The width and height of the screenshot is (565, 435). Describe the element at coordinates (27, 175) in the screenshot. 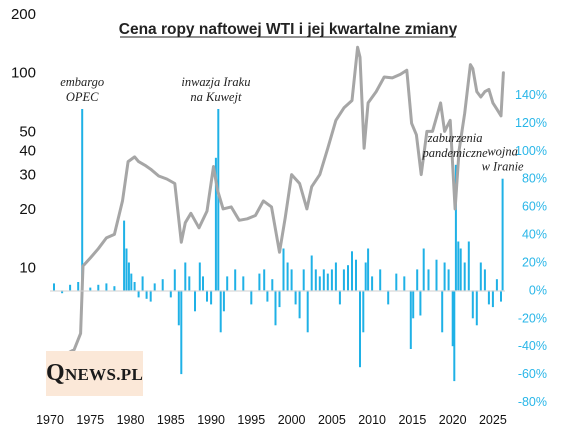

I see `left-tick-label: 30` at that location.